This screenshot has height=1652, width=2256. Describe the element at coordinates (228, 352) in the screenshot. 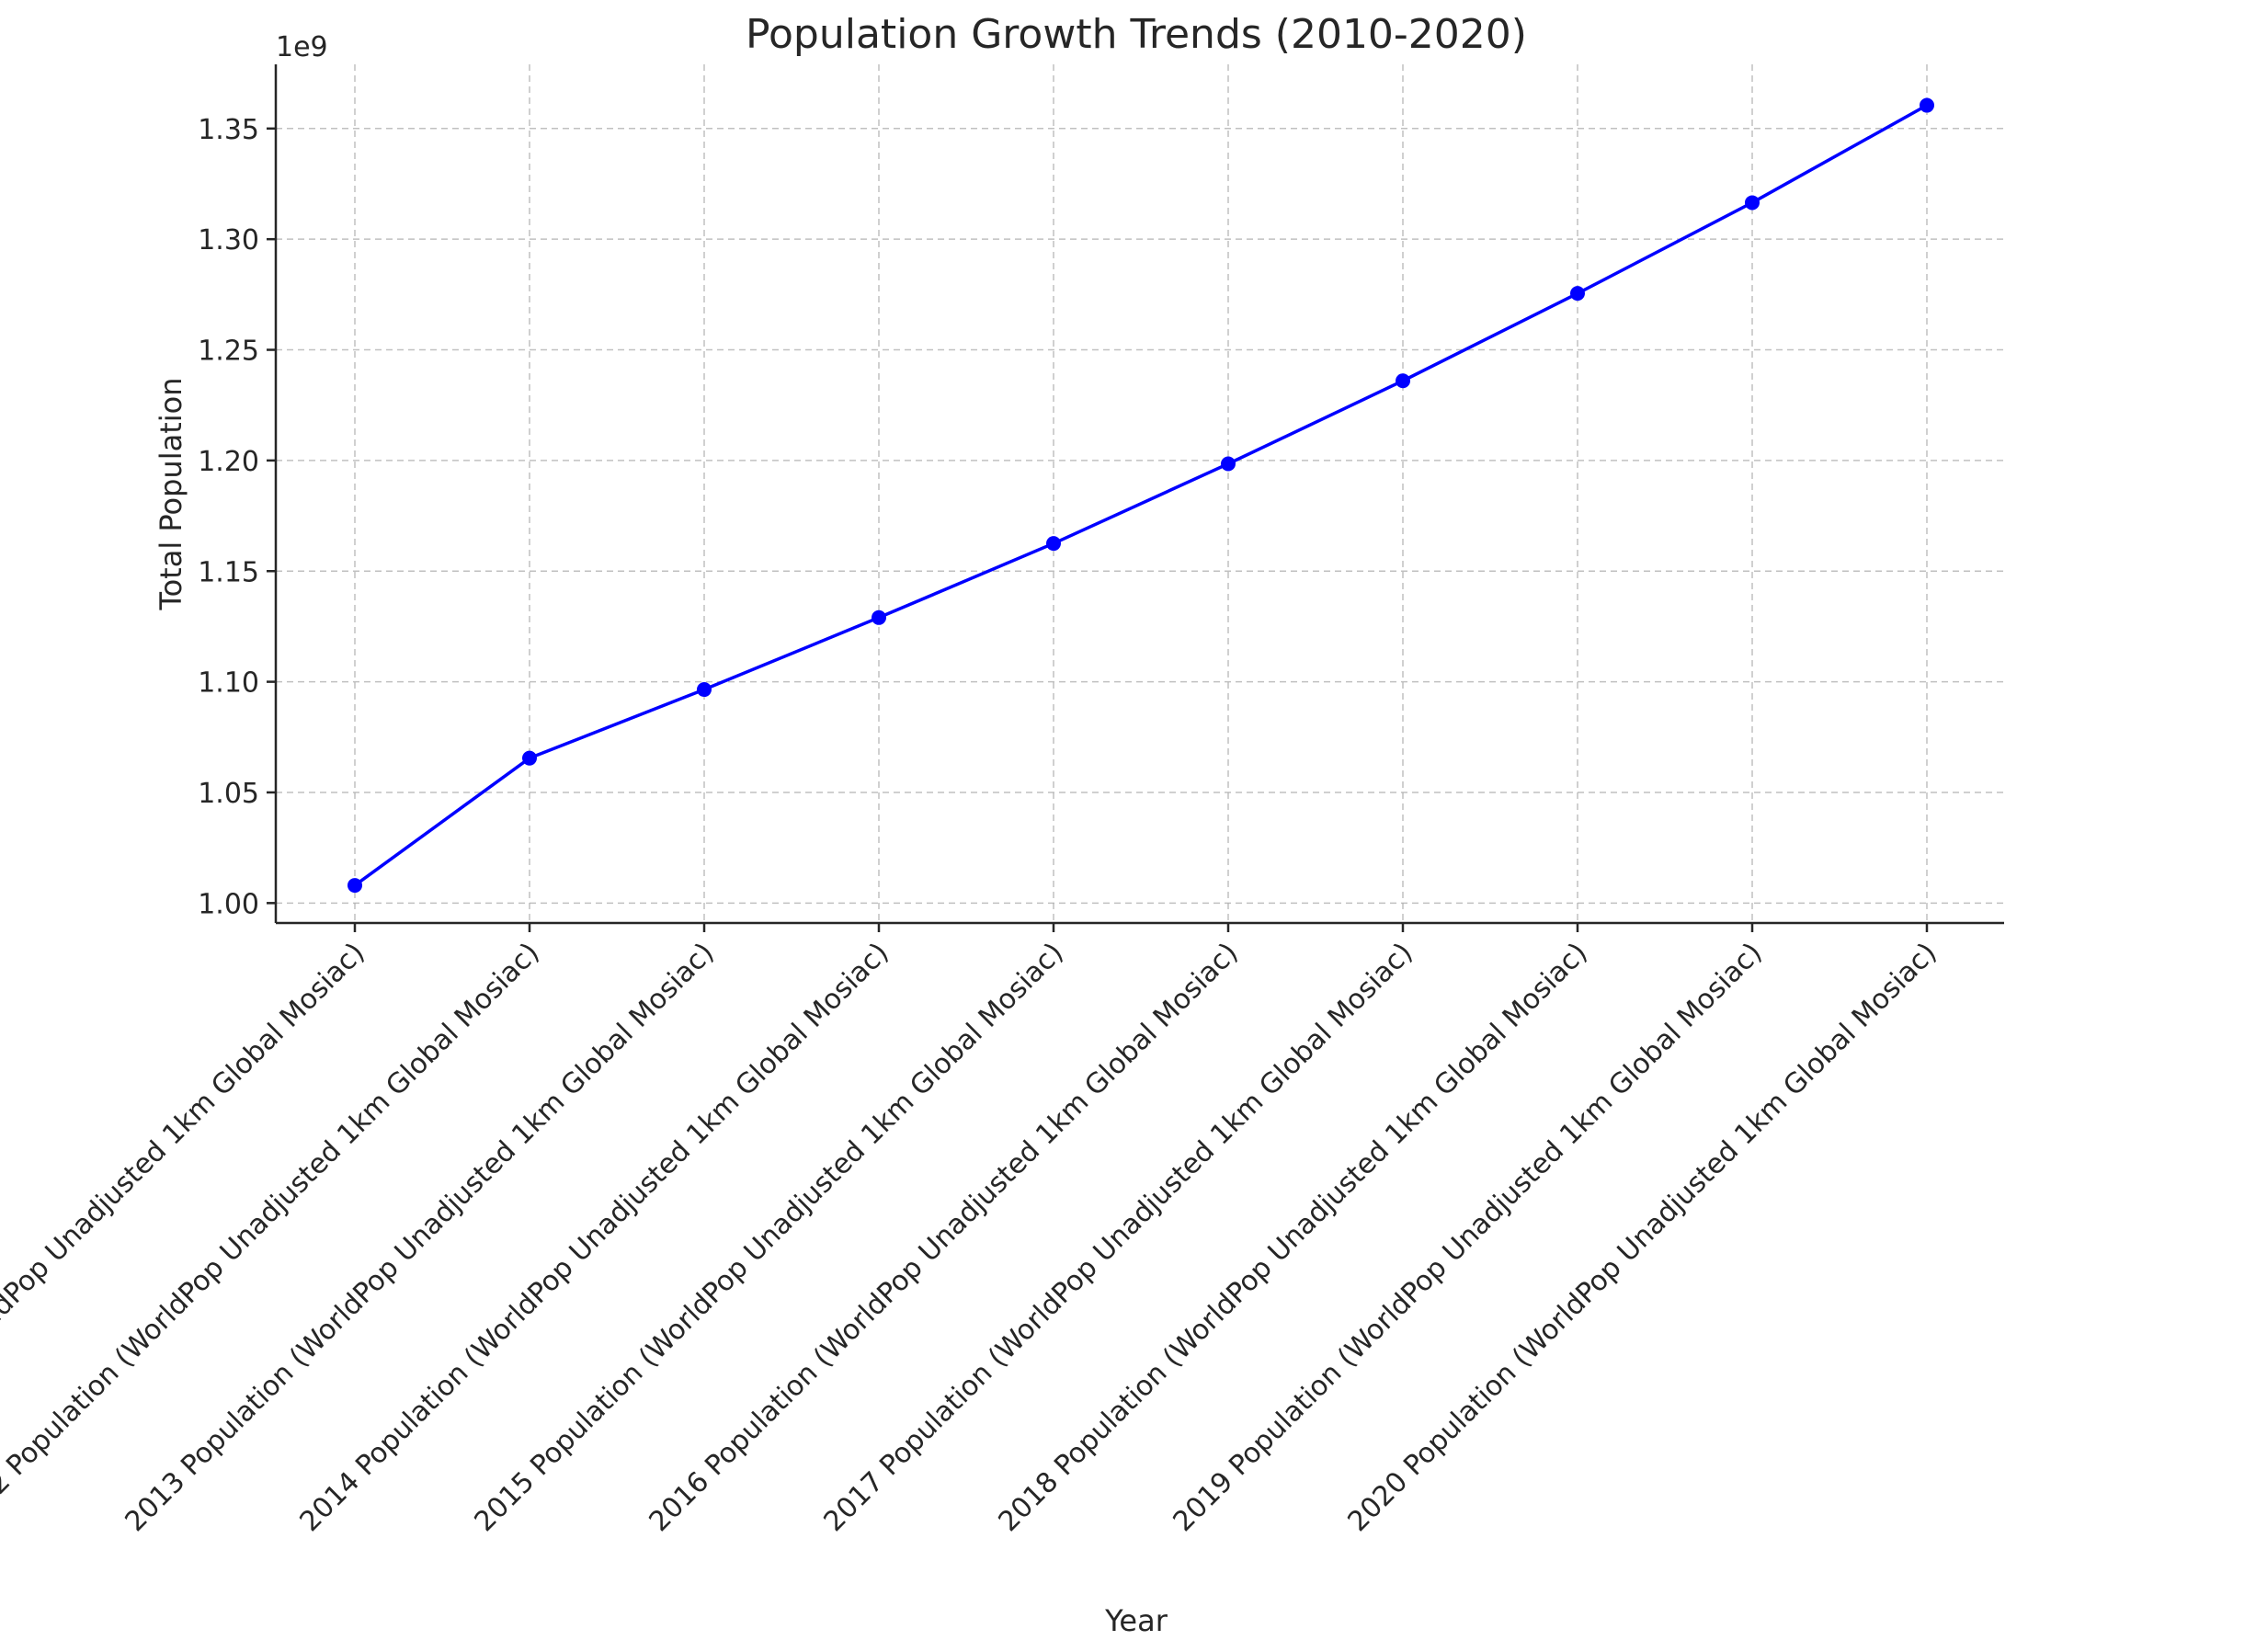

I see `y-tick-label: 1.25` at that location.